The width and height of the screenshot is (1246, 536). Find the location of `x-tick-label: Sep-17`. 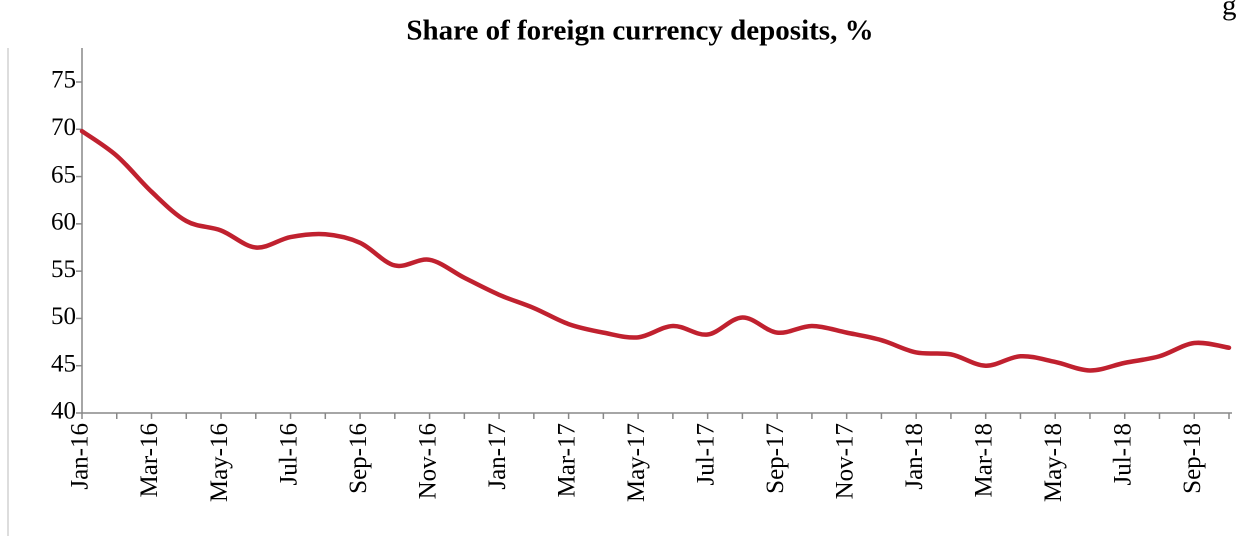

x-tick-label: Sep-17 is located at coordinates (775, 458).